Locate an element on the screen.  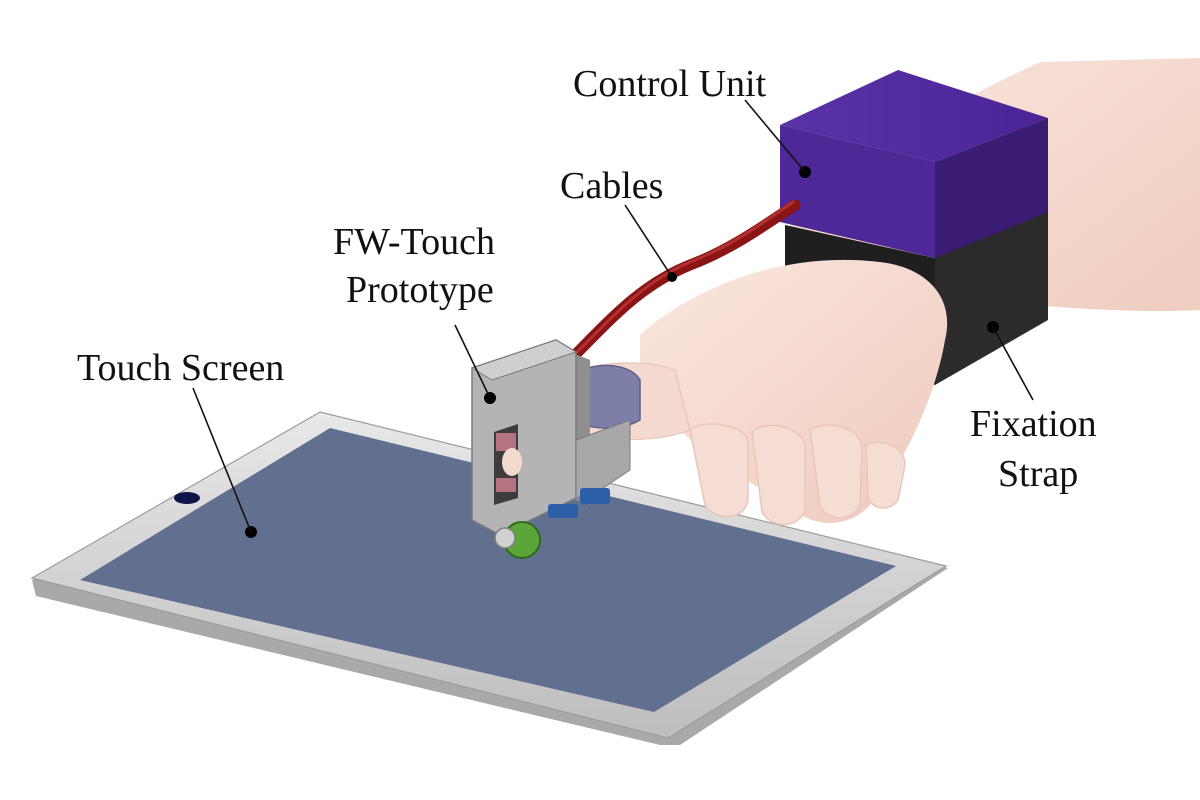
prototype-label-line1: FW-Touch is located at coordinates (414, 242).